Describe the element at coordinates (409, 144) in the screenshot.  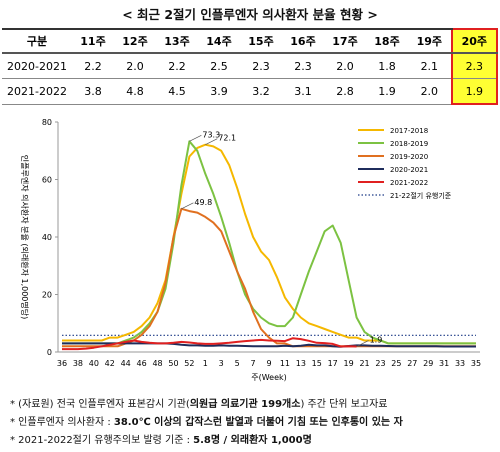
I see `legend-label: 2018-2019` at that location.